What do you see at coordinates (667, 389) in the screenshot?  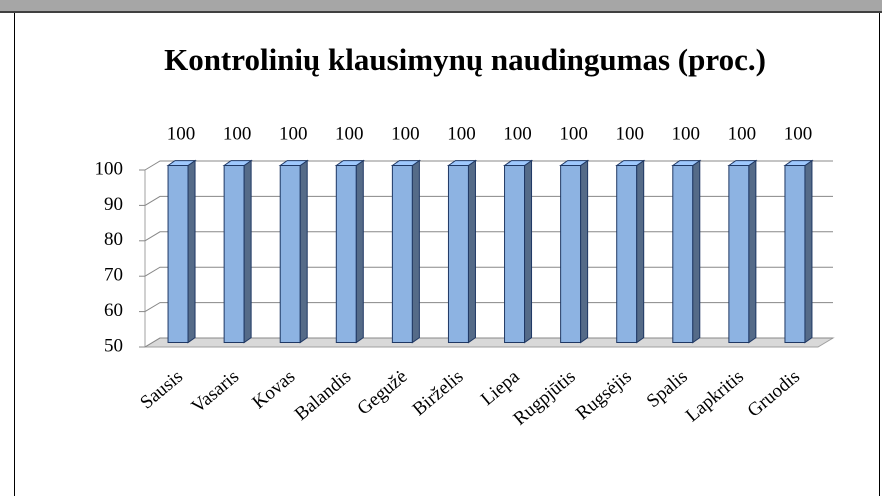 I see `x-tick-label: Spalis` at bounding box center [667, 389].